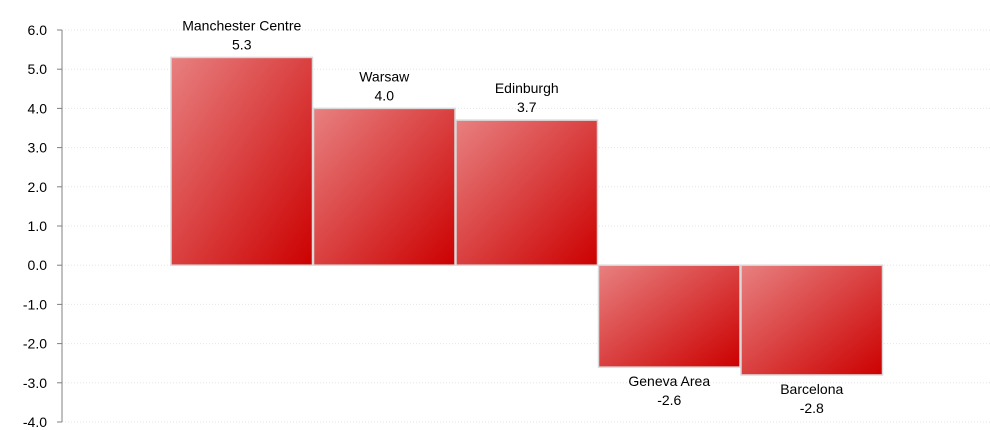 This screenshot has width=990, height=430. What do you see at coordinates (385, 95) in the screenshot?
I see `data-label: 4.0` at bounding box center [385, 95].